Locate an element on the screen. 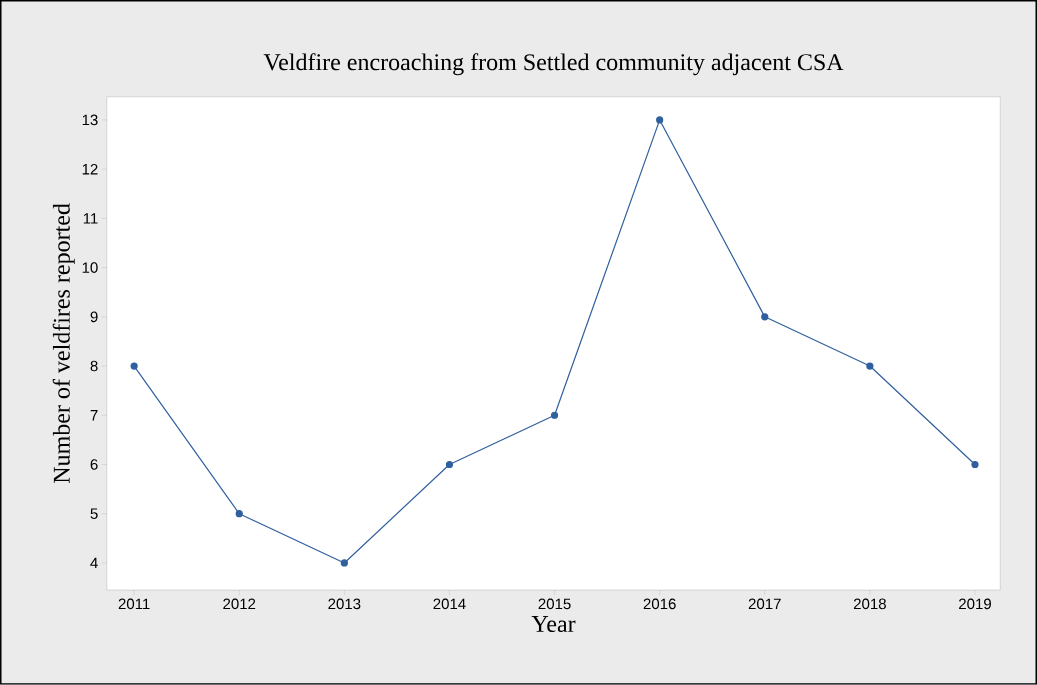 This screenshot has height=685, width=1037. y-tick-label: 8 is located at coordinates (94, 366).